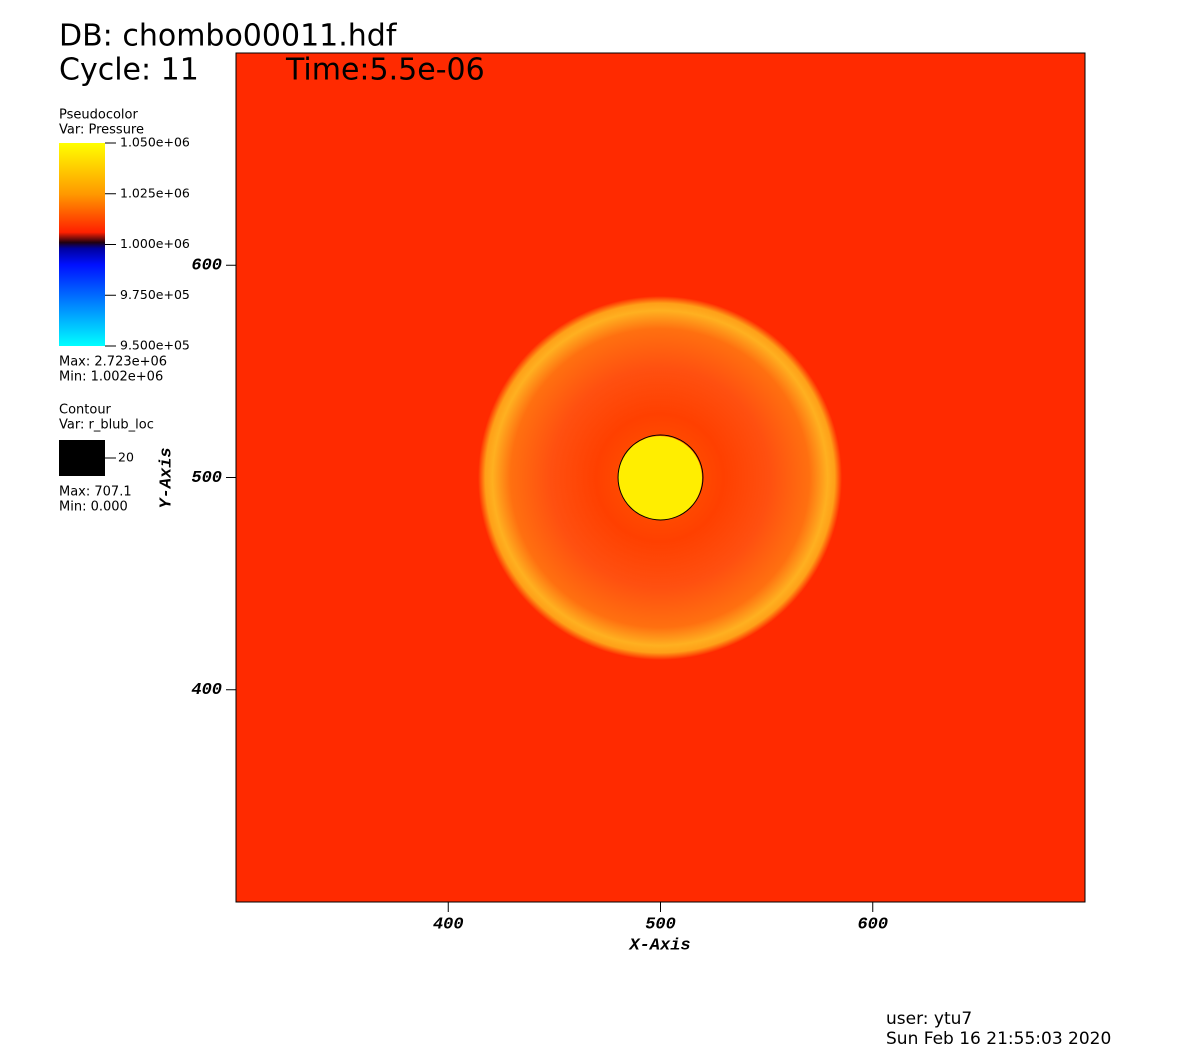 The height and width of the screenshot is (1062, 1182). Describe the element at coordinates (95, 492) in the screenshot. I see `legend-max: Max: 707.1` at that location.